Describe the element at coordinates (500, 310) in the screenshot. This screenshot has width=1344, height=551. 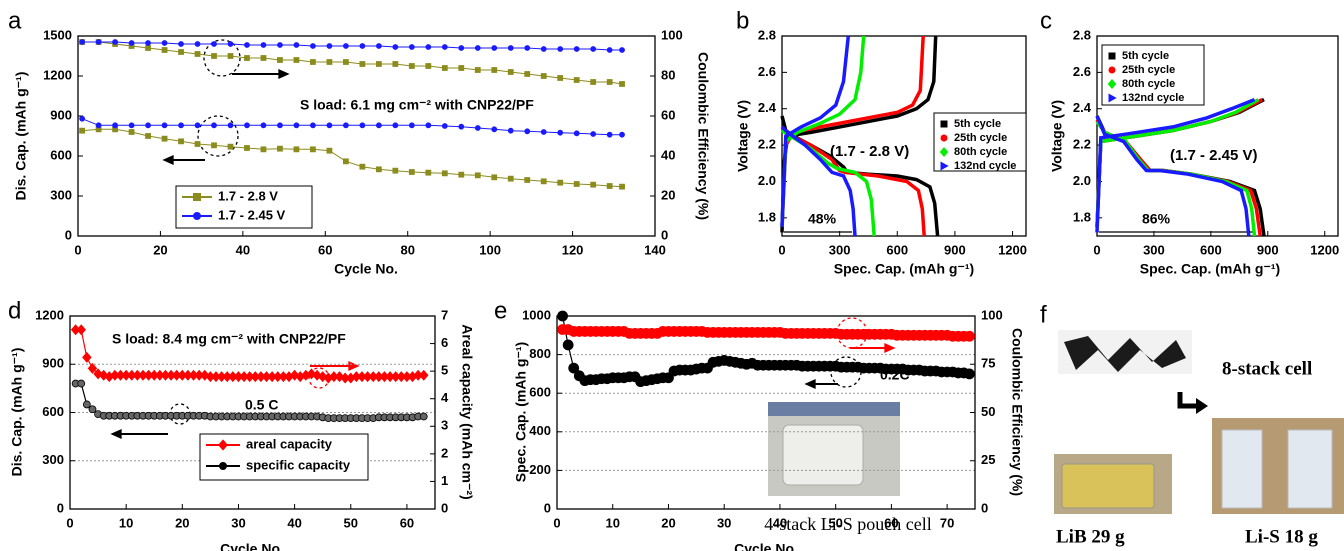
I see `panel-label: e` at that location.